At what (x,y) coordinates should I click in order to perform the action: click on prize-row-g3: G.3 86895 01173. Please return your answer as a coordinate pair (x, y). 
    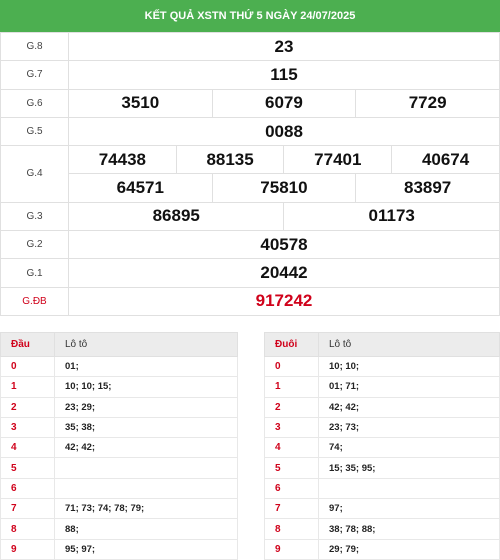
    Looking at the image, I should click on (250, 216).